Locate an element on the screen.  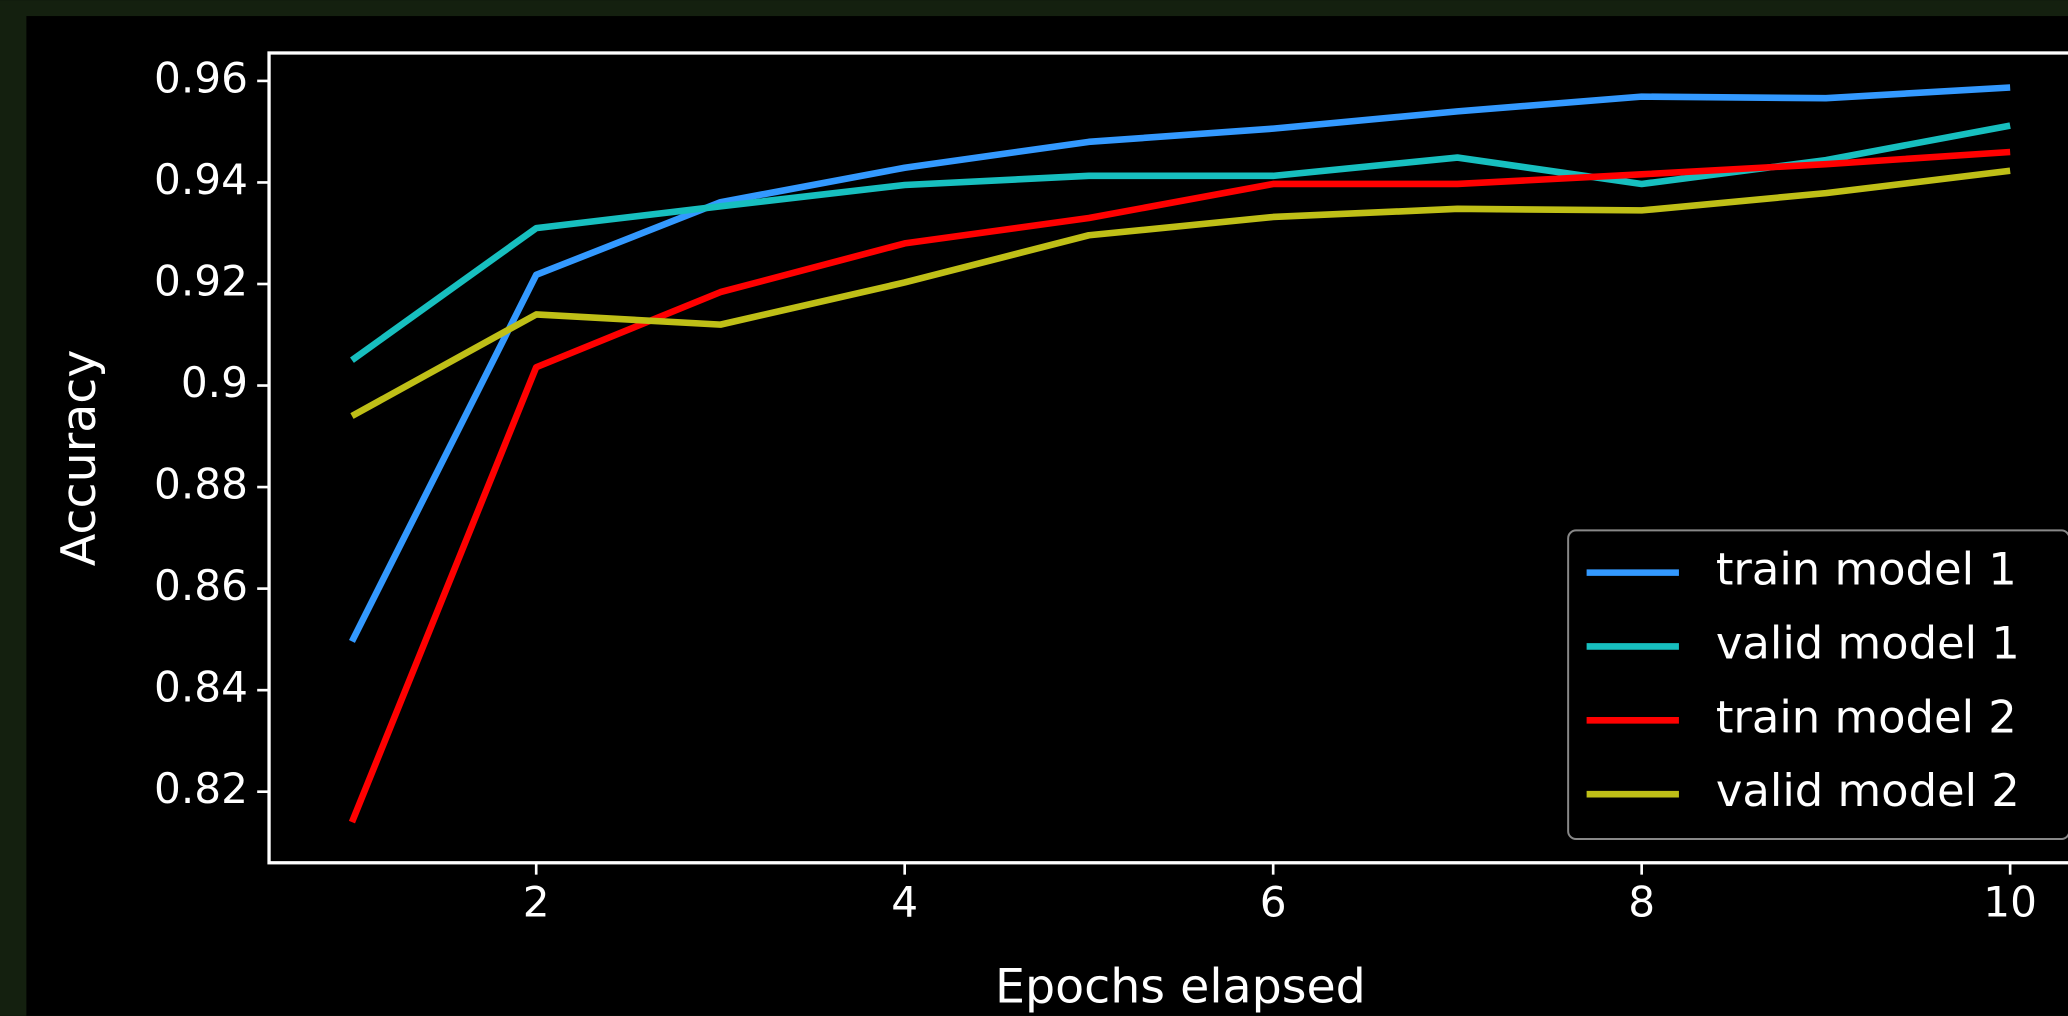
legend-label: valid model 1 is located at coordinates (1868, 642).